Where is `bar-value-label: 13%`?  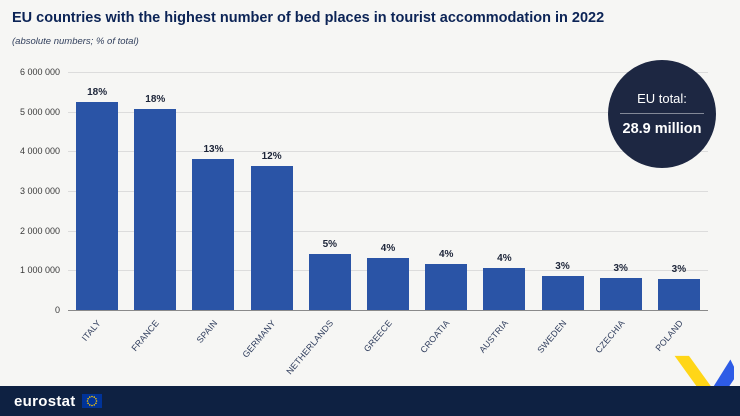 bar-value-label: 13% is located at coordinates (213, 150).